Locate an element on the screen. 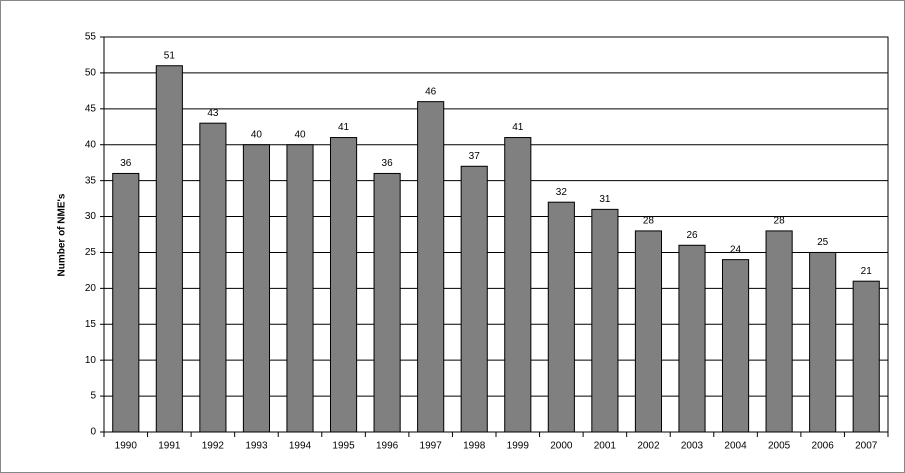 The height and width of the screenshot is (473, 905). x-tick-label: 1992 is located at coordinates (213, 446).